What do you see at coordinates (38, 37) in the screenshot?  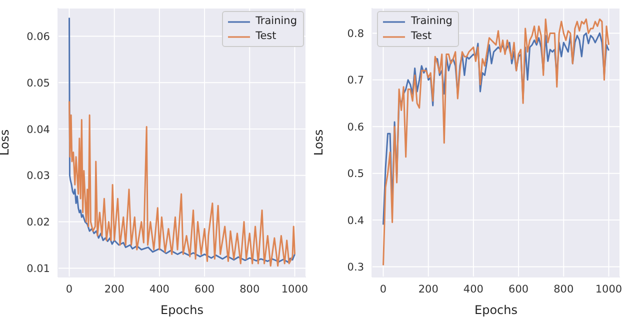 I see `y-tick-label: 0.06` at bounding box center [38, 37].